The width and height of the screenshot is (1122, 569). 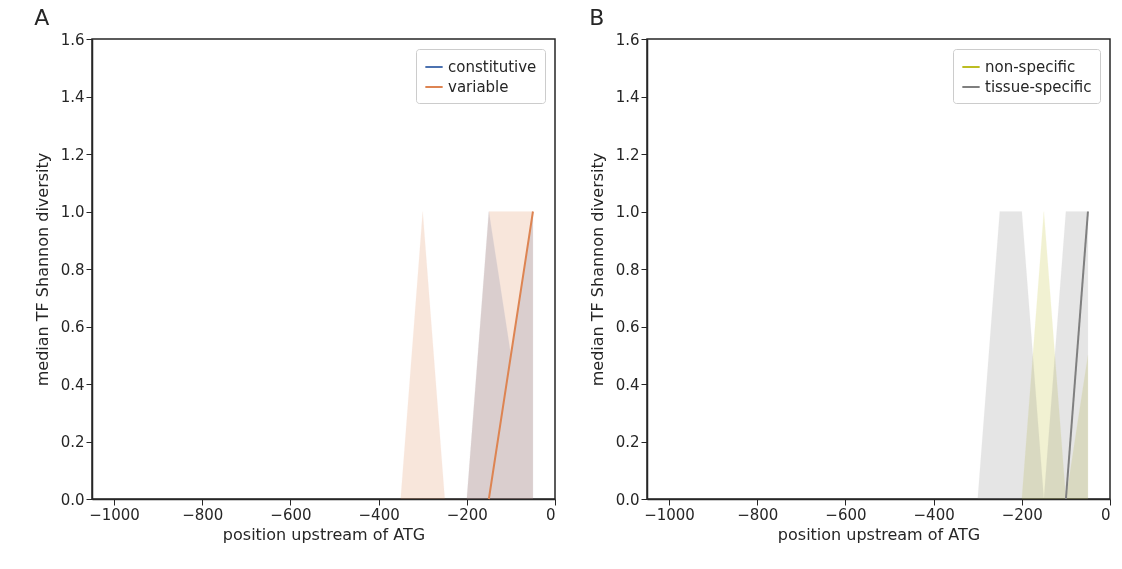 What do you see at coordinates (42, 17) in the screenshot?
I see `chart-title: A` at bounding box center [42, 17].